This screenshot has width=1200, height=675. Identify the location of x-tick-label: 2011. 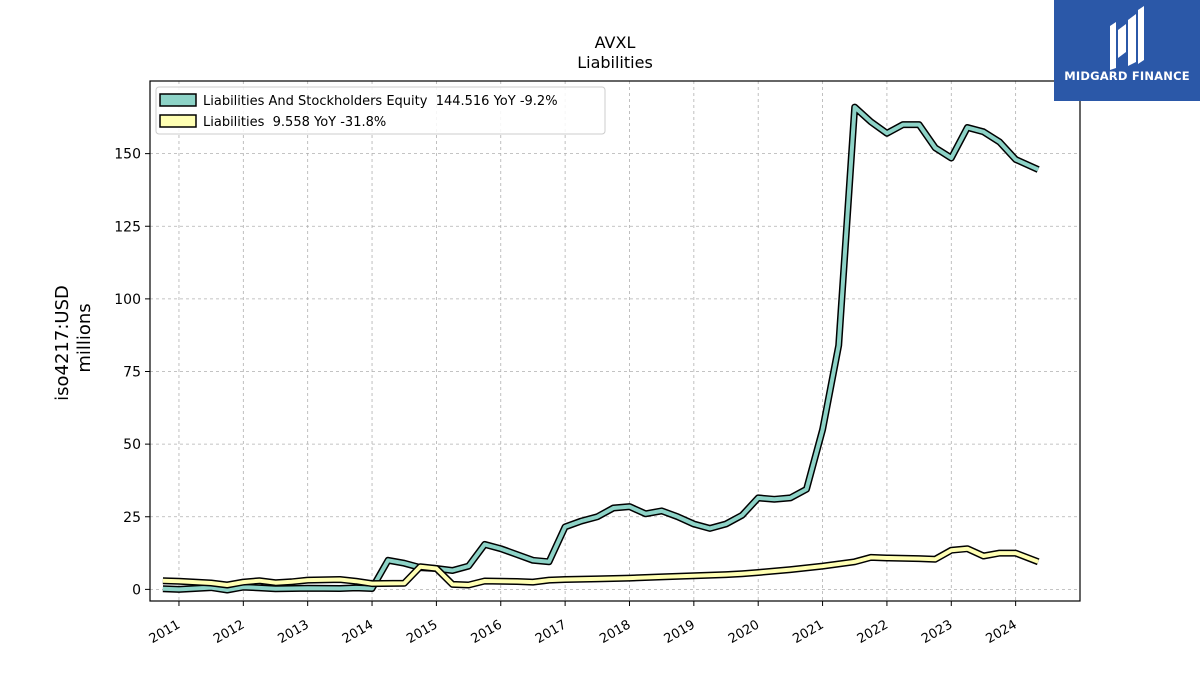
(165, 632).